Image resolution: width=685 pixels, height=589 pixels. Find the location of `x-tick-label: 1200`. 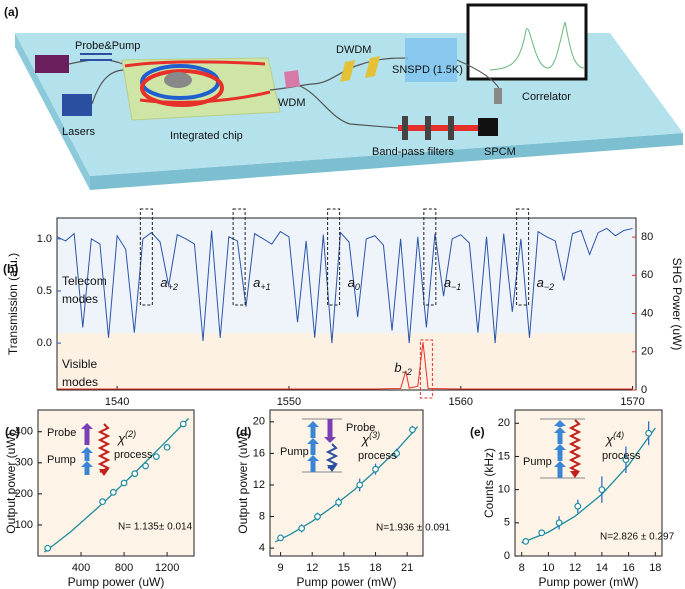

x-tick-label: 1200 is located at coordinates (167, 568).